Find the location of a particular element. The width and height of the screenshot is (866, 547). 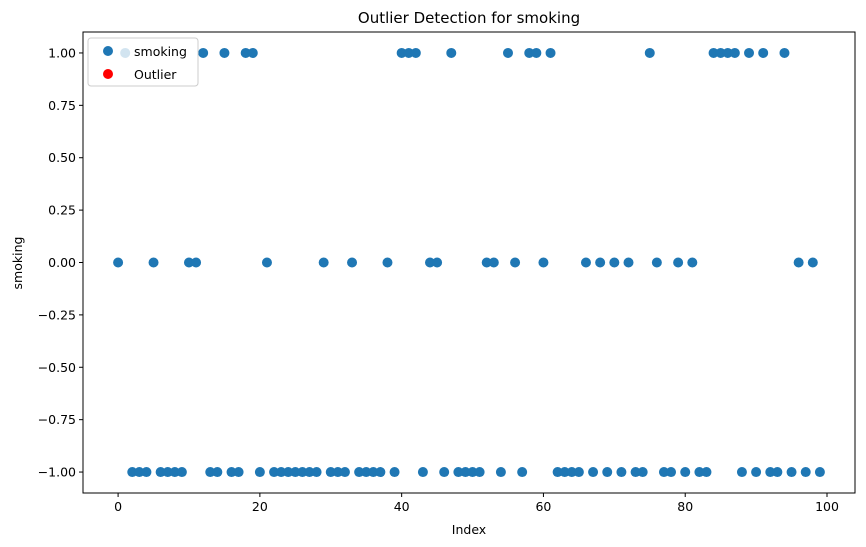

x-tick-label: 100 is located at coordinates (827, 506).